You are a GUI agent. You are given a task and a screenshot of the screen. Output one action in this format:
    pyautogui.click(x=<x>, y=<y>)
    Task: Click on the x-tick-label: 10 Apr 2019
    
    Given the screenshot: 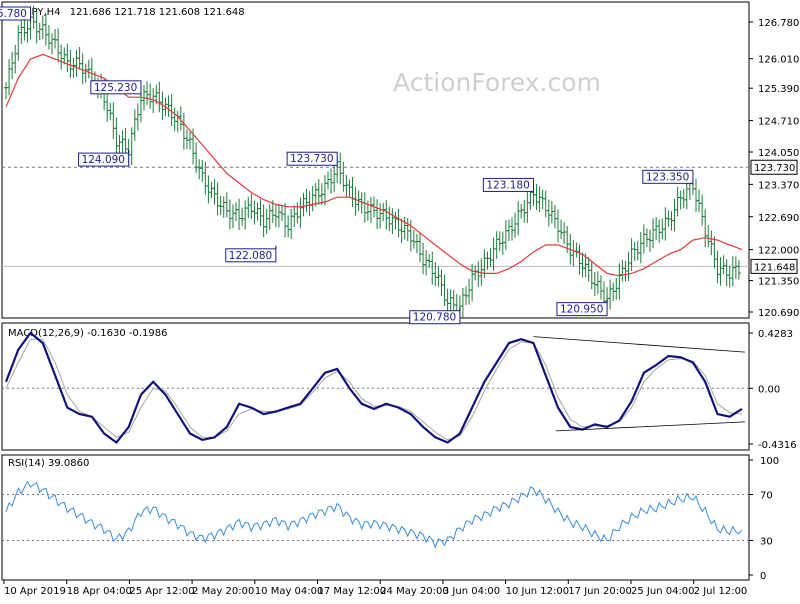 What is the action you would take?
    pyautogui.click(x=35, y=591)
    